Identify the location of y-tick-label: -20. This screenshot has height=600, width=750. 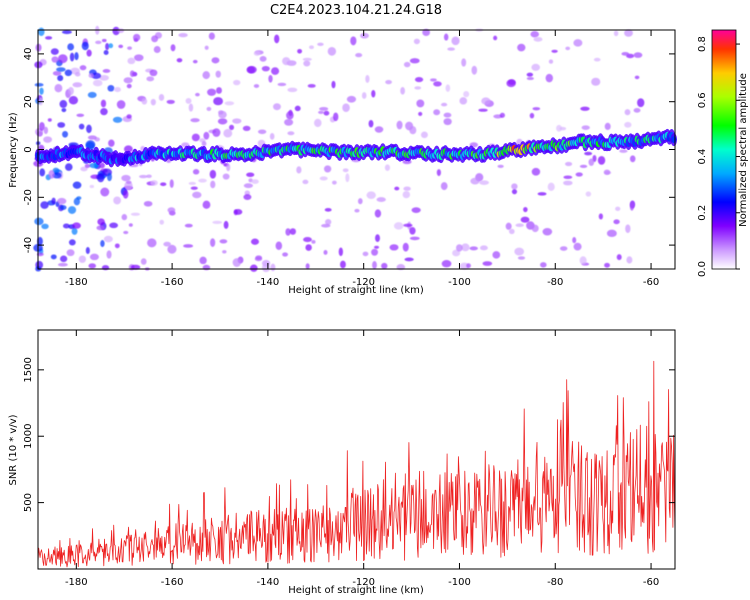
(28, 197).